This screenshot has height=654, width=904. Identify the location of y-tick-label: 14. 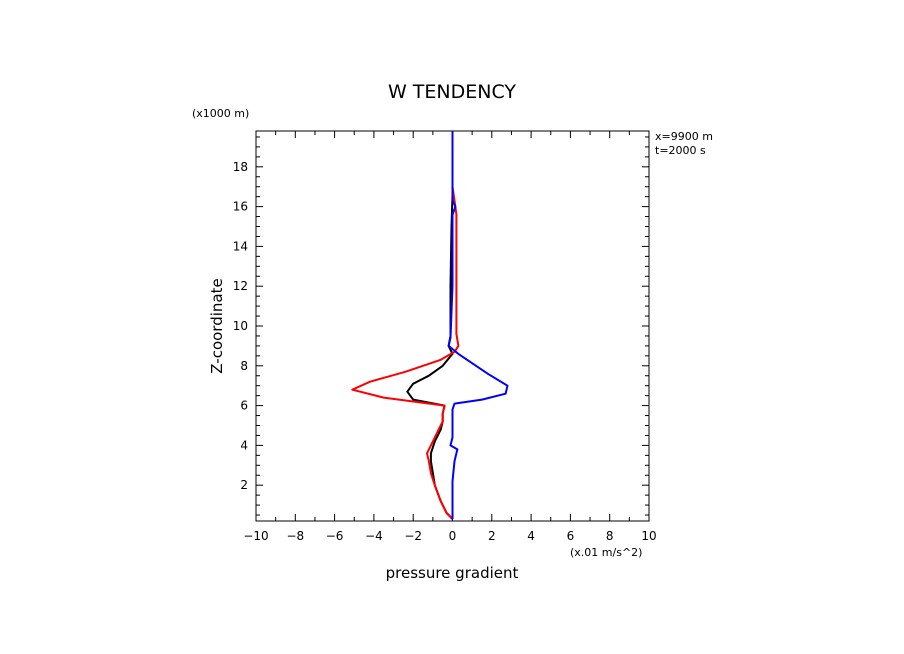
(240, 246).